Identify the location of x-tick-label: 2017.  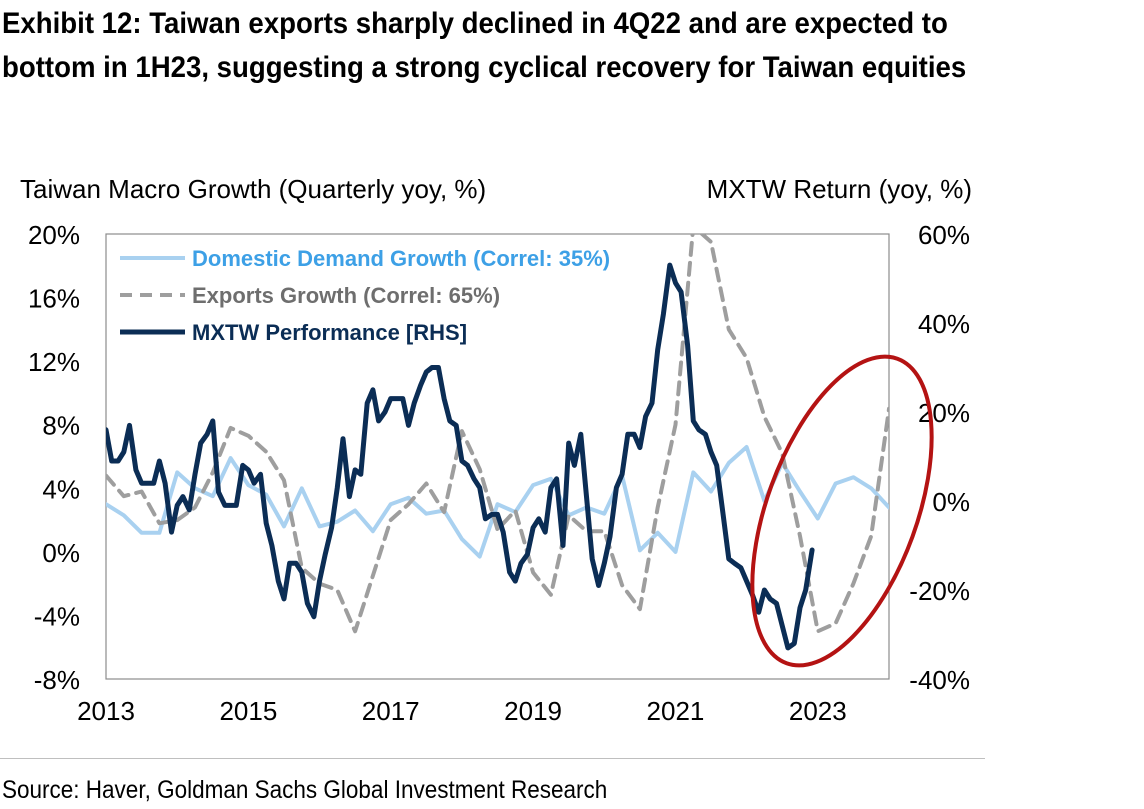
(391, 711).